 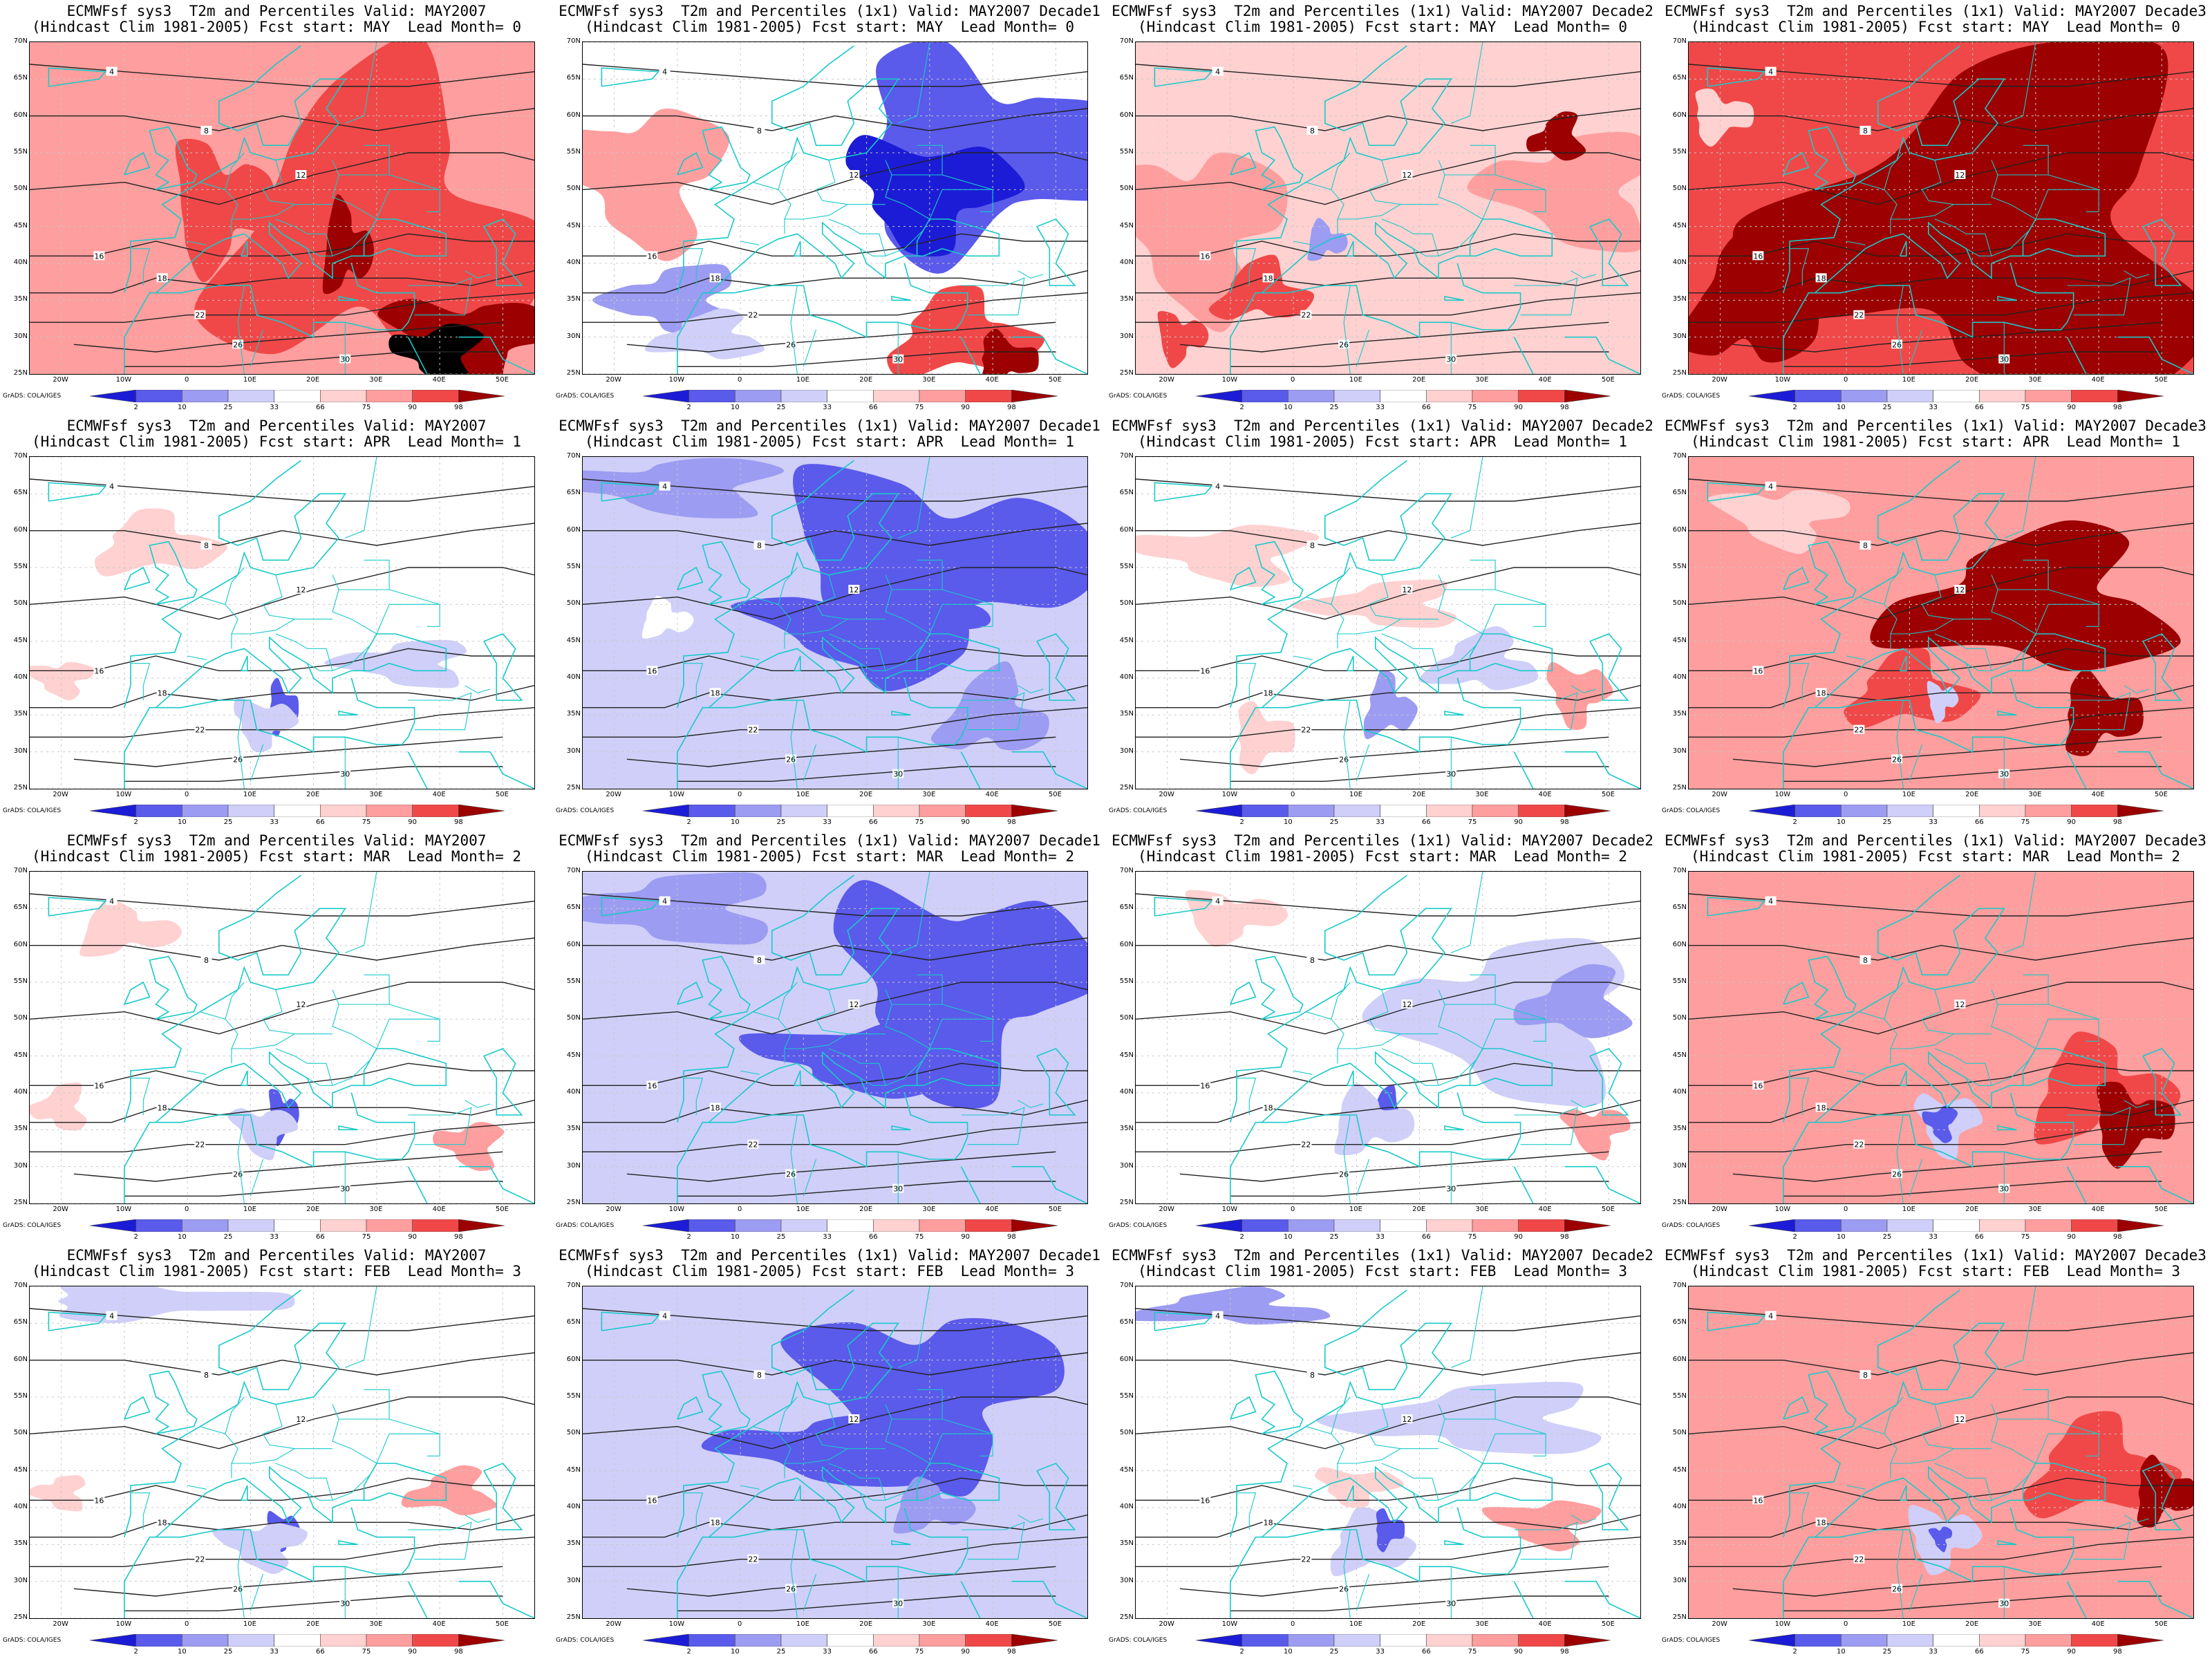 I want to click on contour-label: 4, so click(x=1770, y=487).